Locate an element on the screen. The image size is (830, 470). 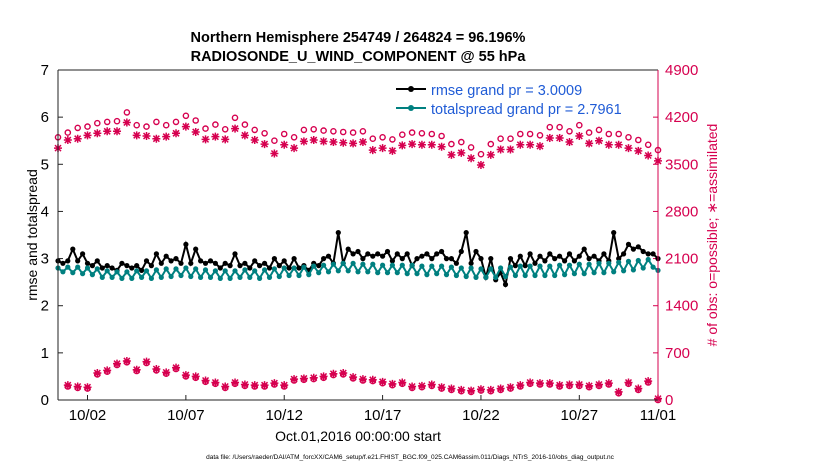
y-right-tick-label: 700 is located at coordinates (677, 353).